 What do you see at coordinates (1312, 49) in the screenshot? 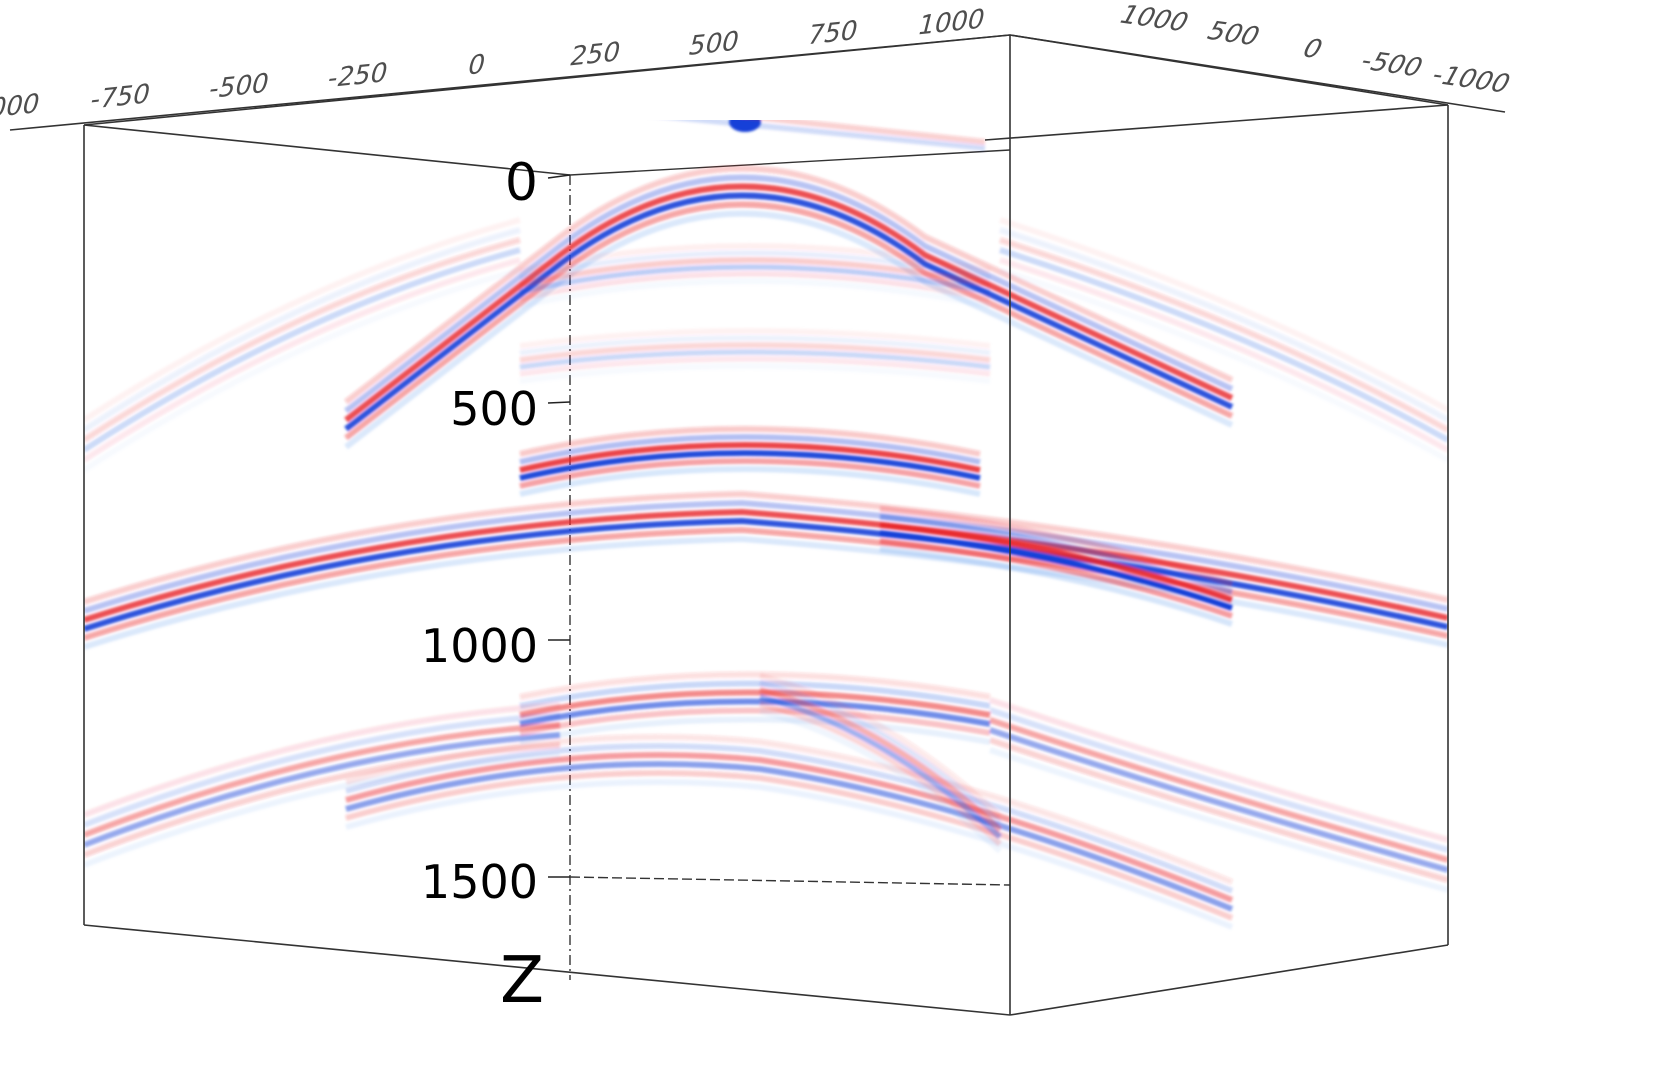
I see `right-axis-label-2: 0` at bounding box center [1312, 49].